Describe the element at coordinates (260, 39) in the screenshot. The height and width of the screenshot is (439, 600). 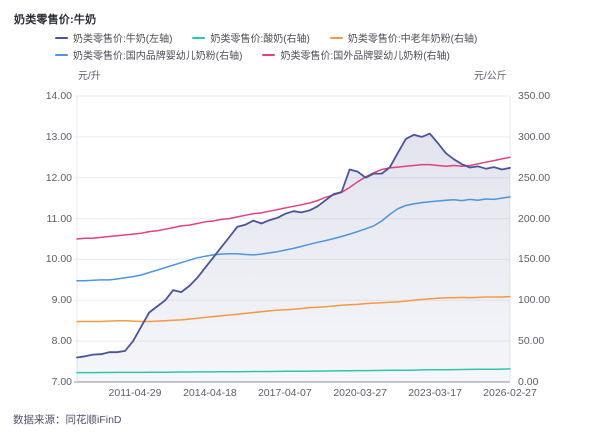
I see `legend-label: 奶类零售价:酸奶(右轴)` at that location.